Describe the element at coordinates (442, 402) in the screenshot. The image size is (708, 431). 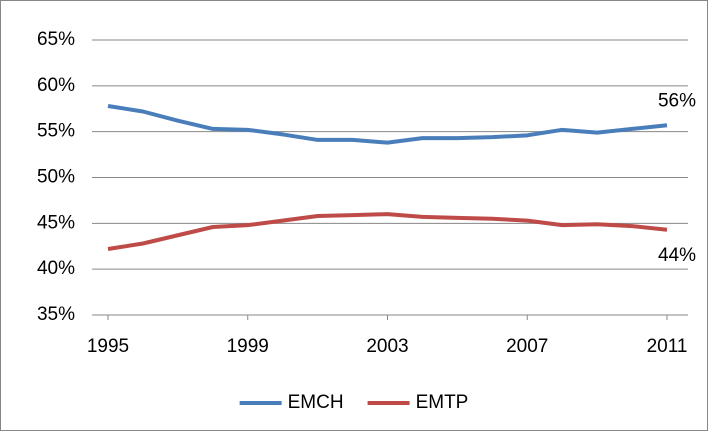
I see `legend-label: EMTP` at that location.